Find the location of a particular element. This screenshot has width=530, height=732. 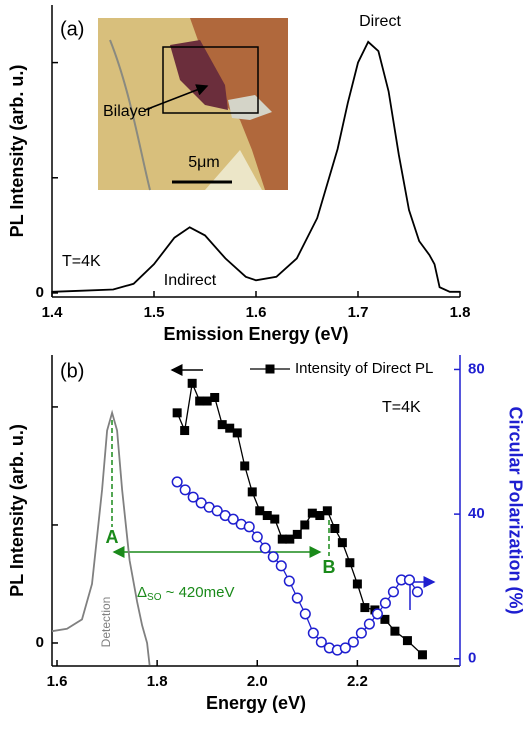

annotation-part: Δ is located at coordinates (142, 592).